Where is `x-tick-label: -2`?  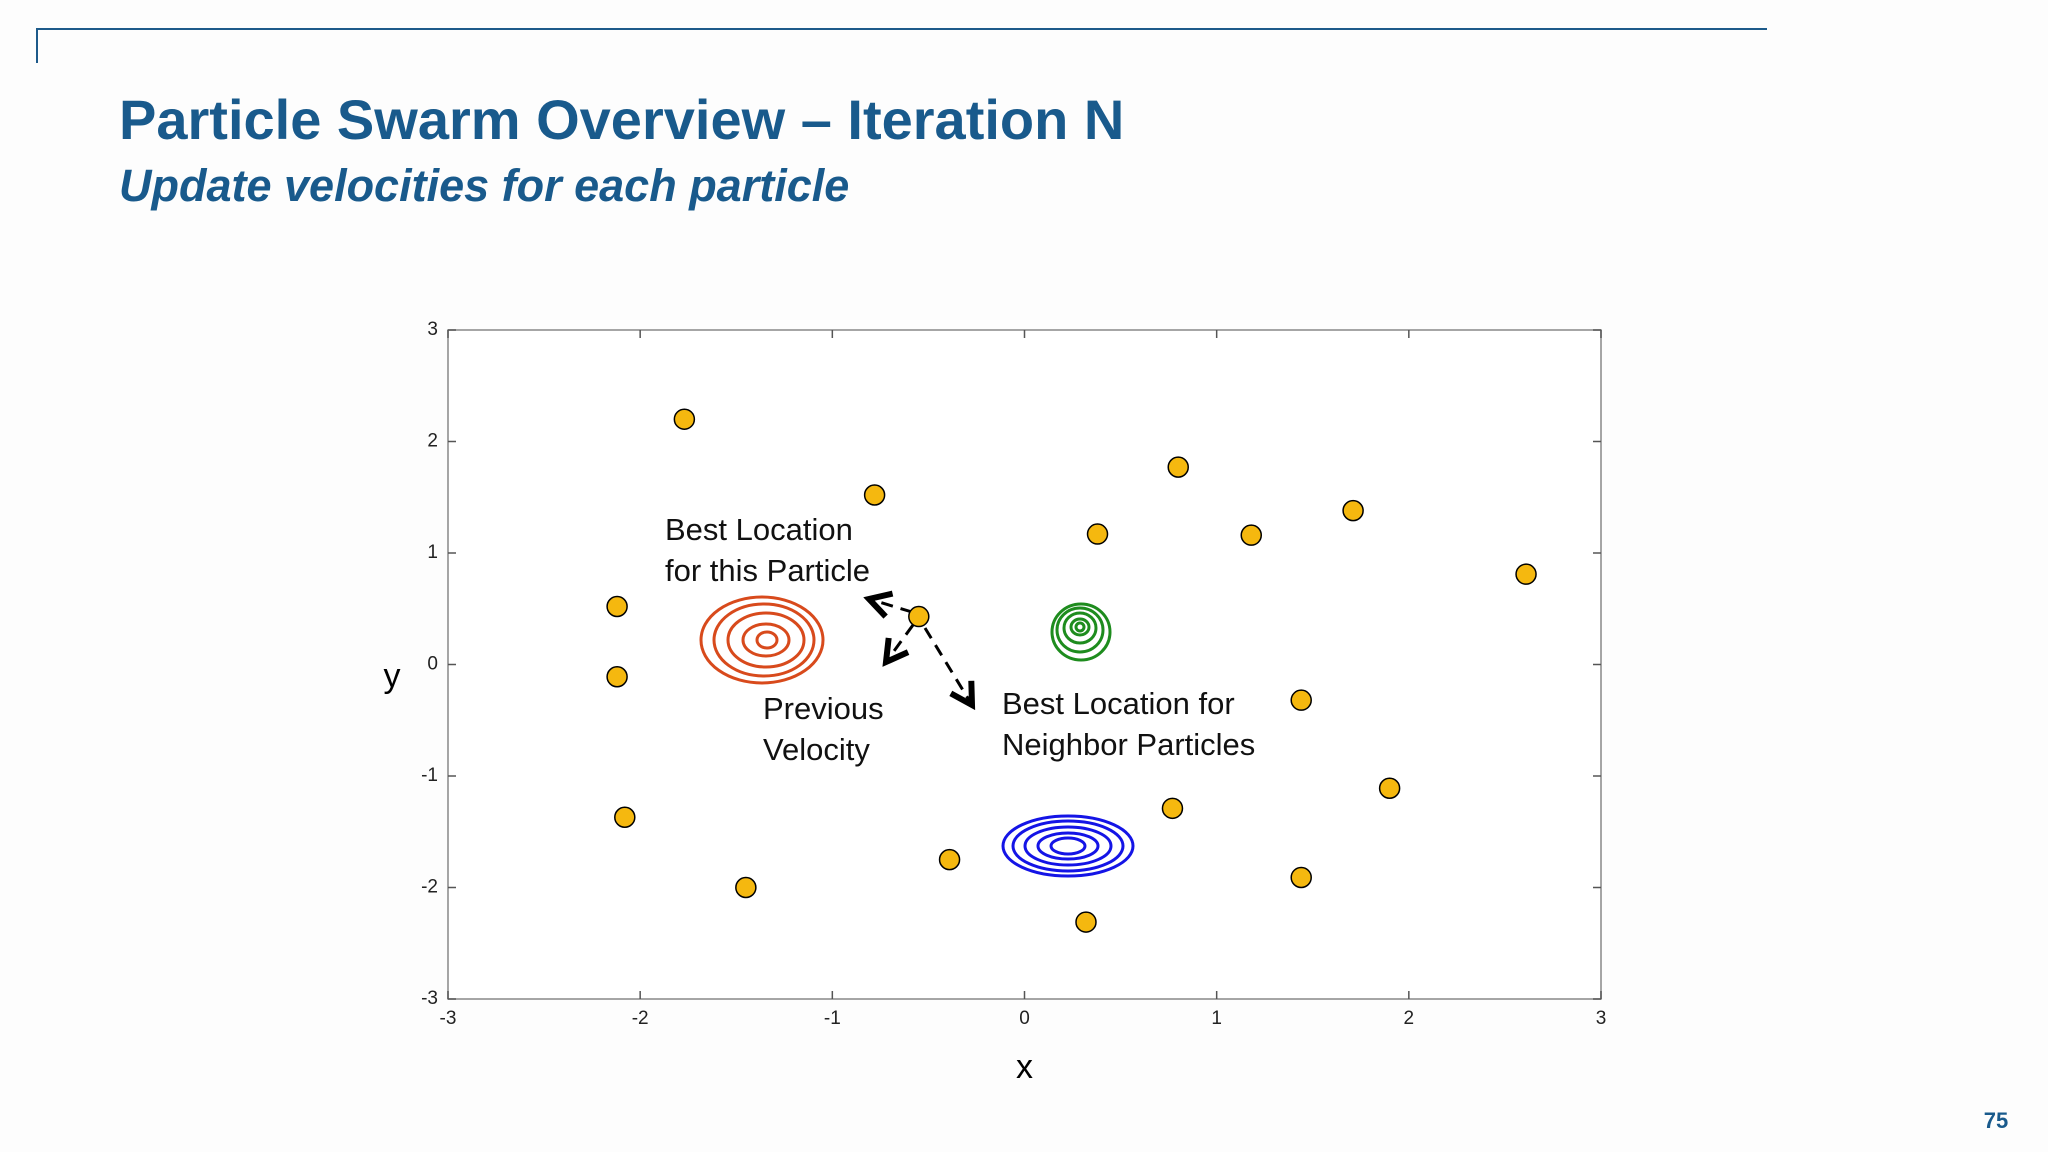 x-tick-label: -2 is located at coordinates (640, 1018).